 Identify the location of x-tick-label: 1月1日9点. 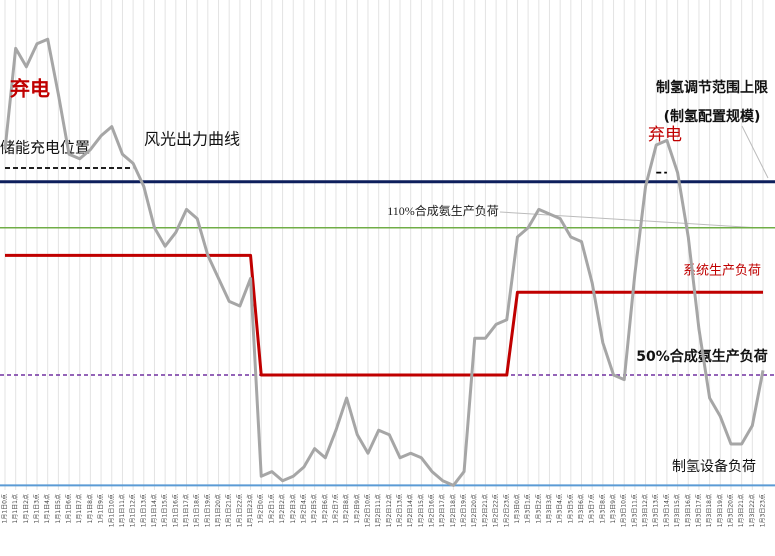
(101, 508).